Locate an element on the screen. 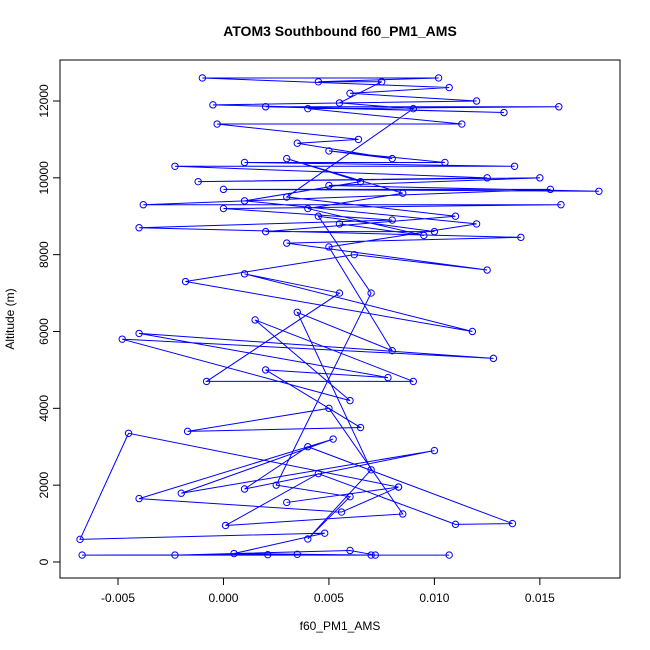 The height and width of the screenshot is (650, 650). y-tick-label: 2000 is located at coordinates (44, 484).